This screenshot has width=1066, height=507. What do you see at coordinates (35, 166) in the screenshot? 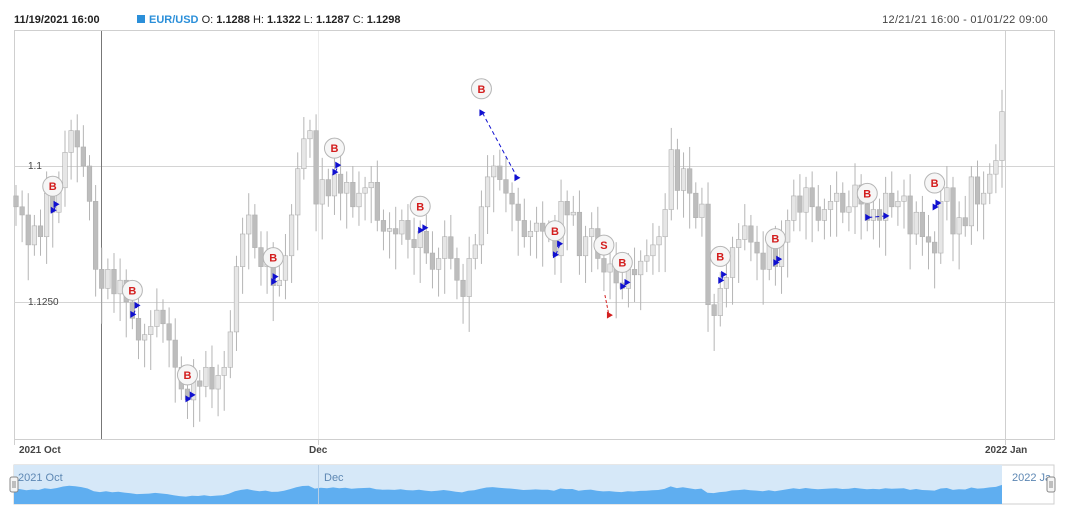
I see `y-tick-label: 1.1` at bounding box center [35, 166].